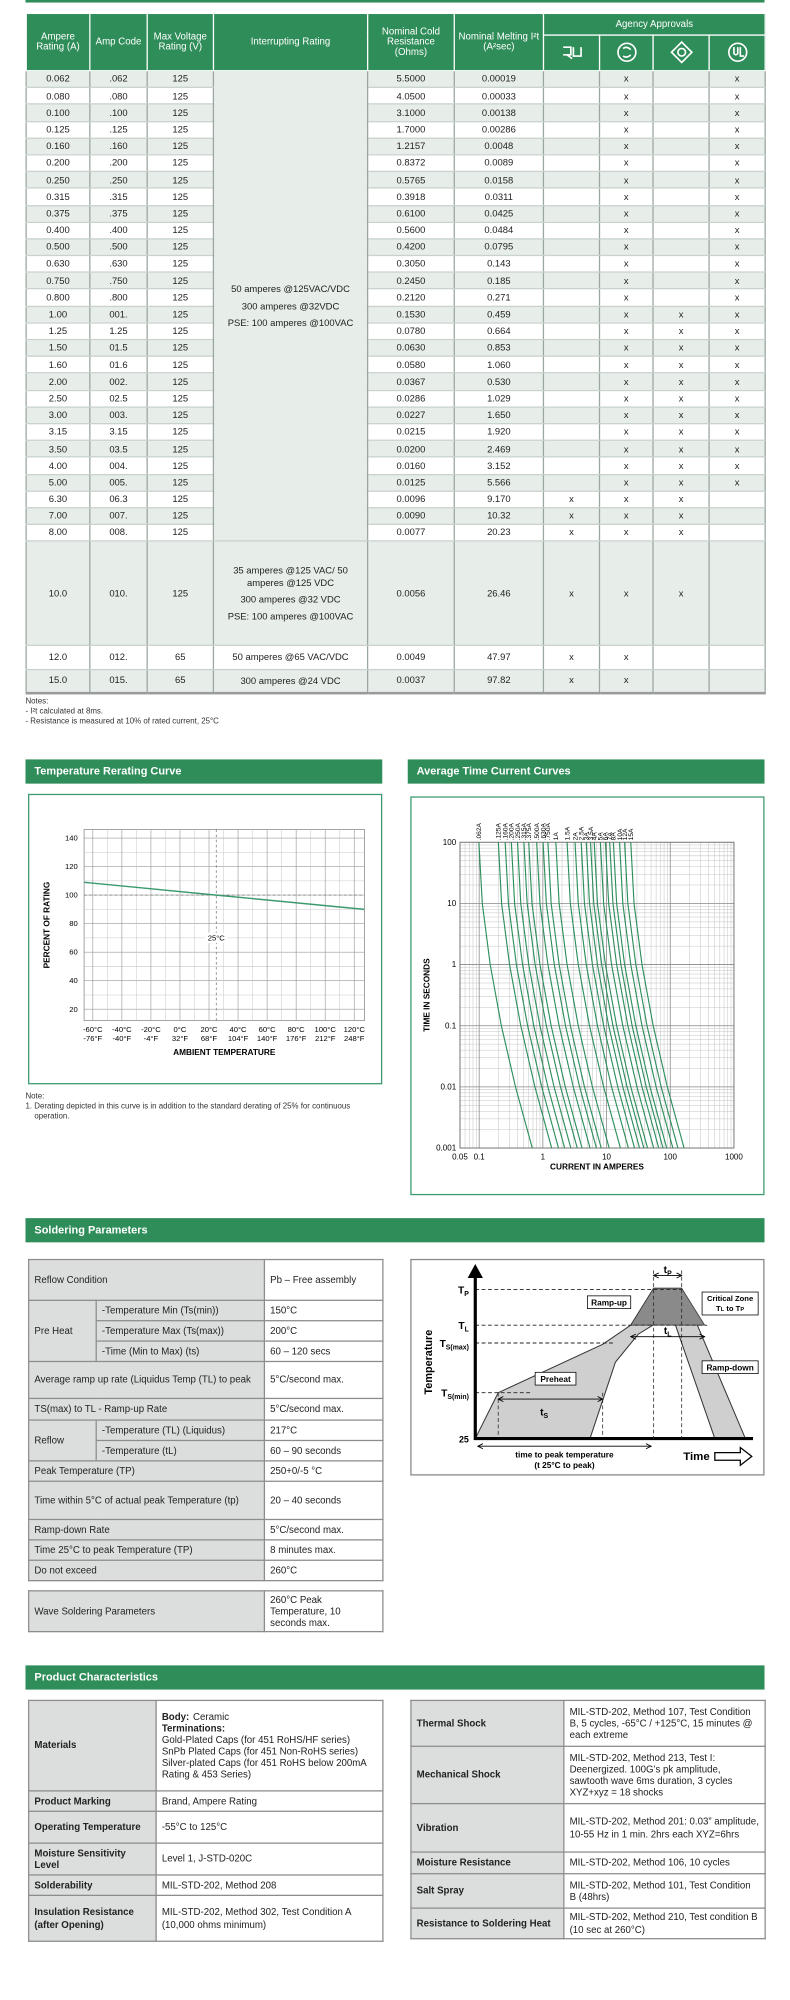 The width and height of the screenshot is (790, 2000). What do you see at coordinates (58, 197) in the screenshot?
I see `table-cell: 0.315` at bounding box center [58, 197].